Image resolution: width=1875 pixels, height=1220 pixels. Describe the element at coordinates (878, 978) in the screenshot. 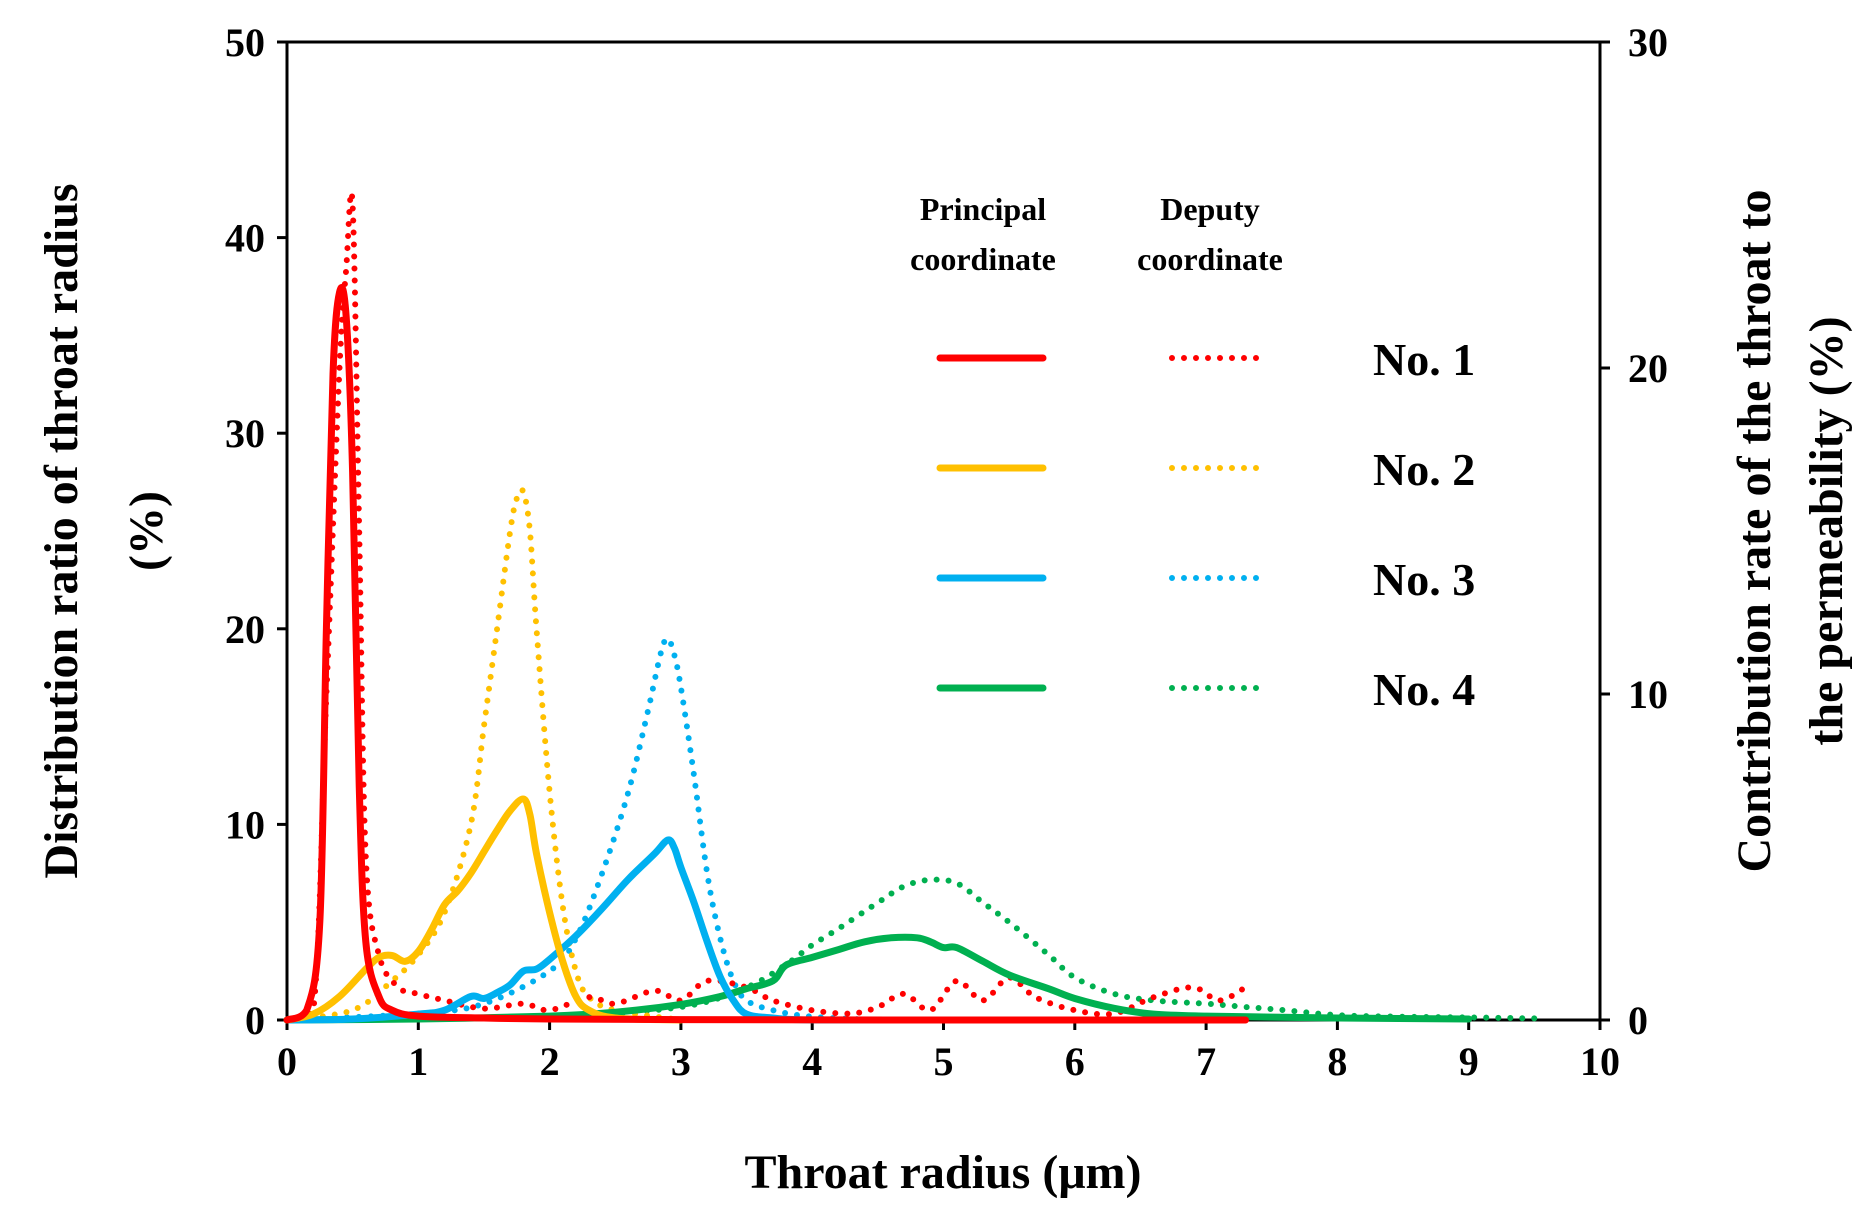

I see `series-no-4-principal-line` at that location.